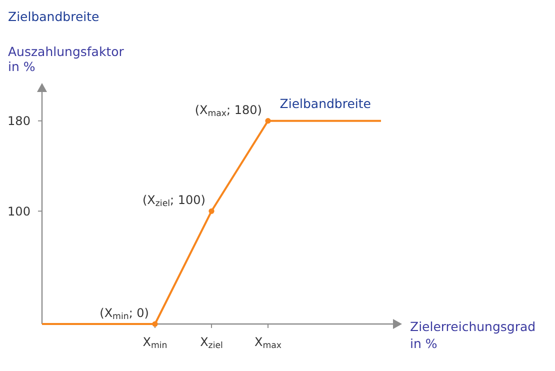 This screenshot has height=371, width=555. Describe the element at coordinates (19, 211) in the screenshot. I see `y-tick-label: 100` at that location.